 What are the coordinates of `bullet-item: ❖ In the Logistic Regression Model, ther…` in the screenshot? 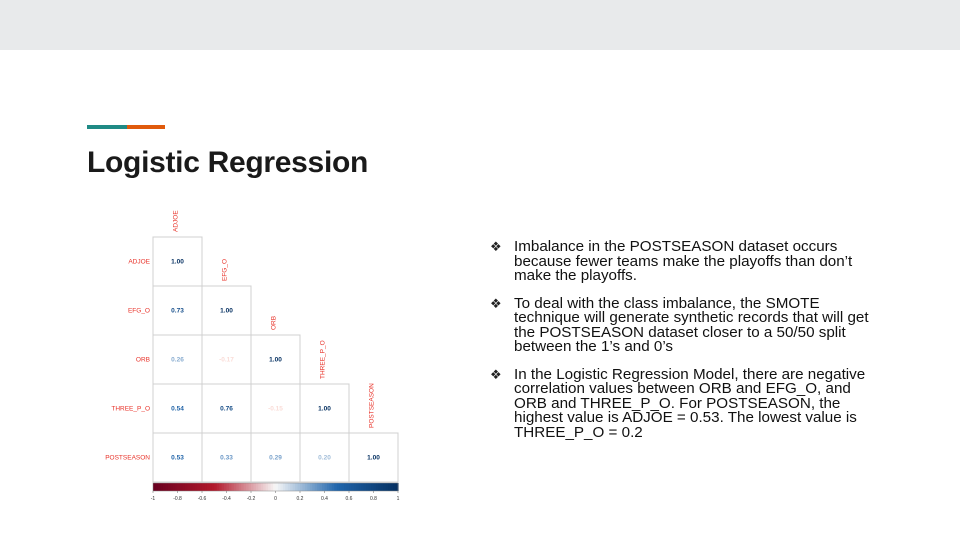 It's located at (687, 403).